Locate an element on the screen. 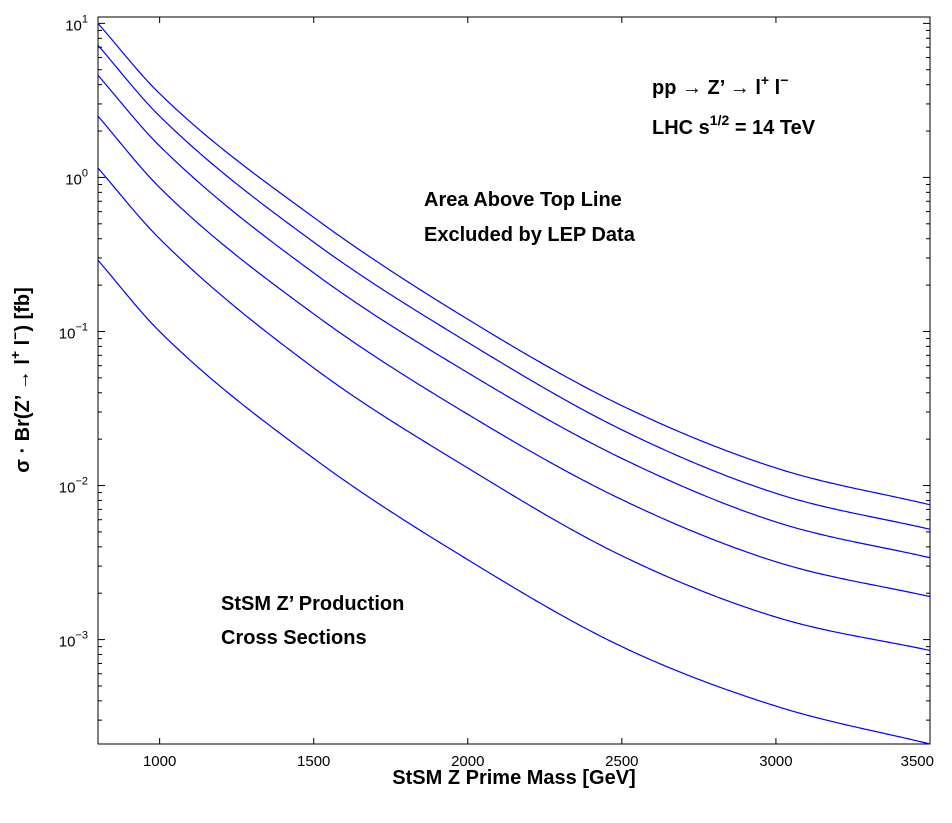  annotation-production-line1: StSM Z’ Production is located at coordinates (312, 604).